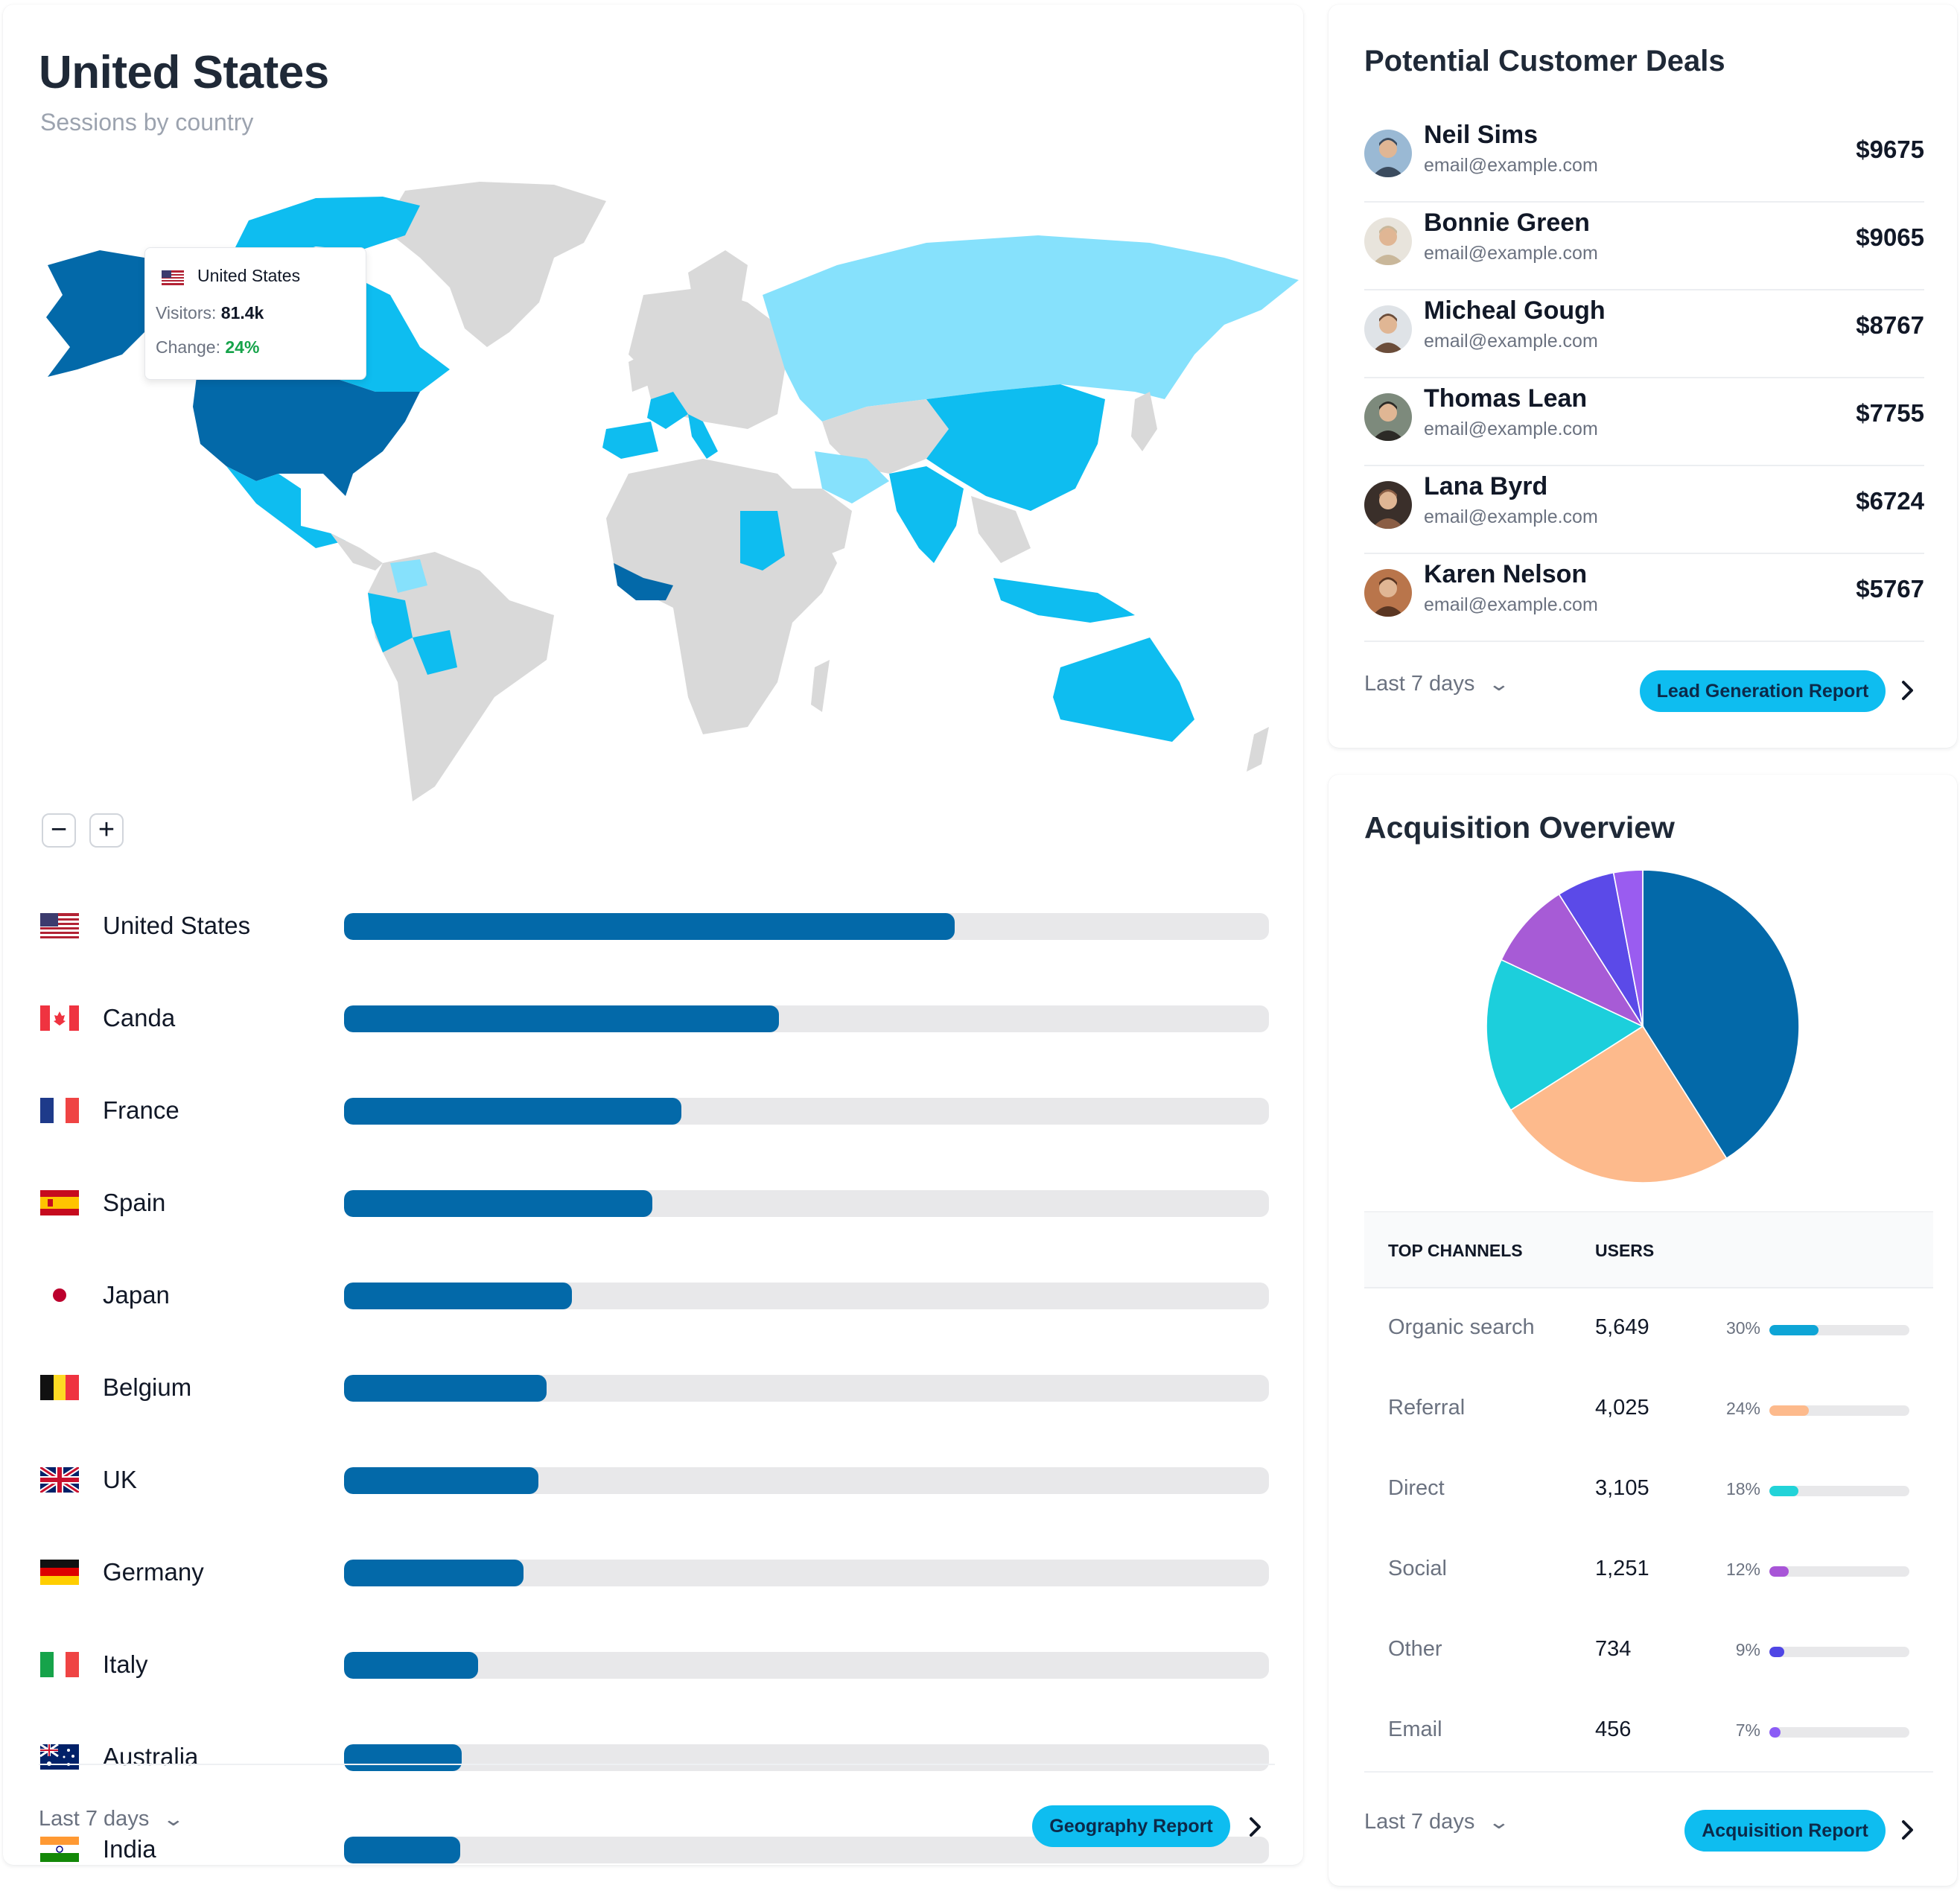  Describe the element at coordinates (1644, 598) in the screenshot. I see `deal-row: Karen Nelson email@example.com $5767` at that location.